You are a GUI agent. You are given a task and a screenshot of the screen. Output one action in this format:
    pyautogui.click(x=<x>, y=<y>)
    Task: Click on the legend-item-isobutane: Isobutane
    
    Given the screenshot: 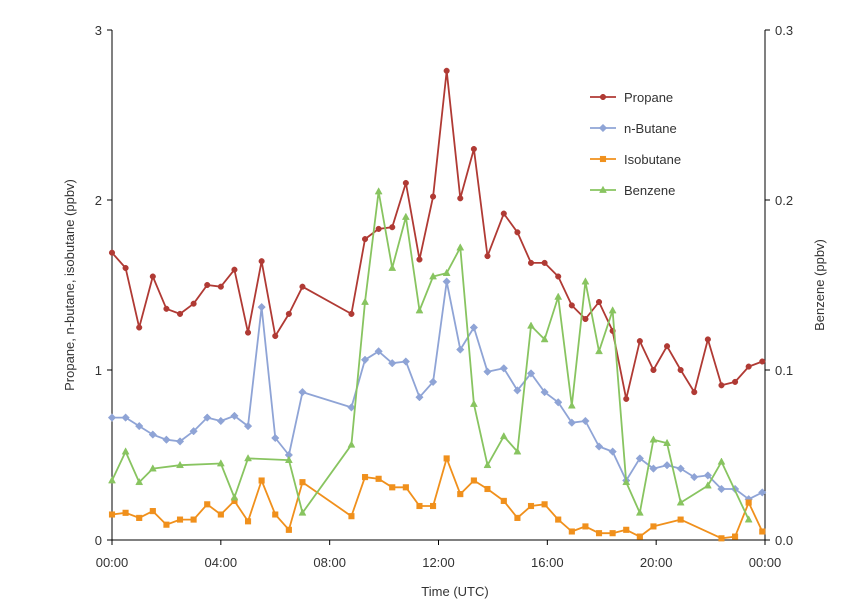 What is the action you would take?
    pyautogui.click(x=635, y=159)
    